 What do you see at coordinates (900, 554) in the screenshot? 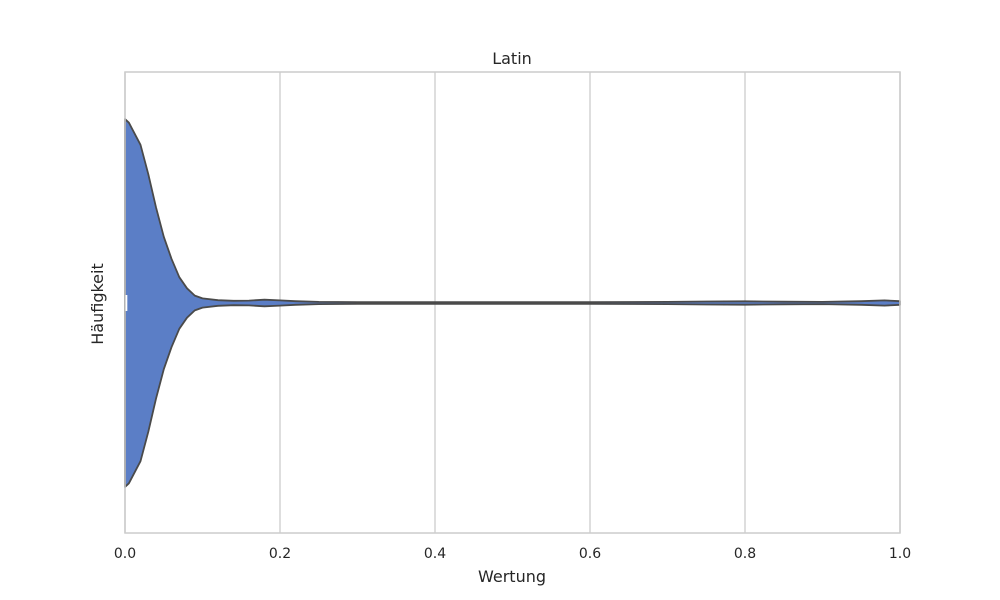
I see `x-tick-label-5: 1.0` at bounding box center [900, 554].